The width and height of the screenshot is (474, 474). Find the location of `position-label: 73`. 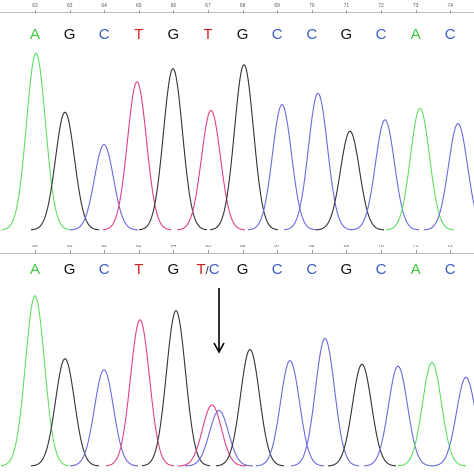

position-label: 73 is located at coordinates (415, 6).